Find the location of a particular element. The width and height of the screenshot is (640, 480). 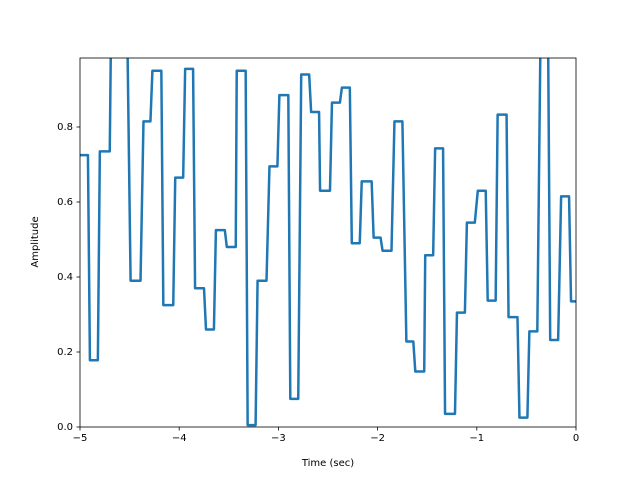

x-tick-label: −4 is located at coordinates (179, 438).